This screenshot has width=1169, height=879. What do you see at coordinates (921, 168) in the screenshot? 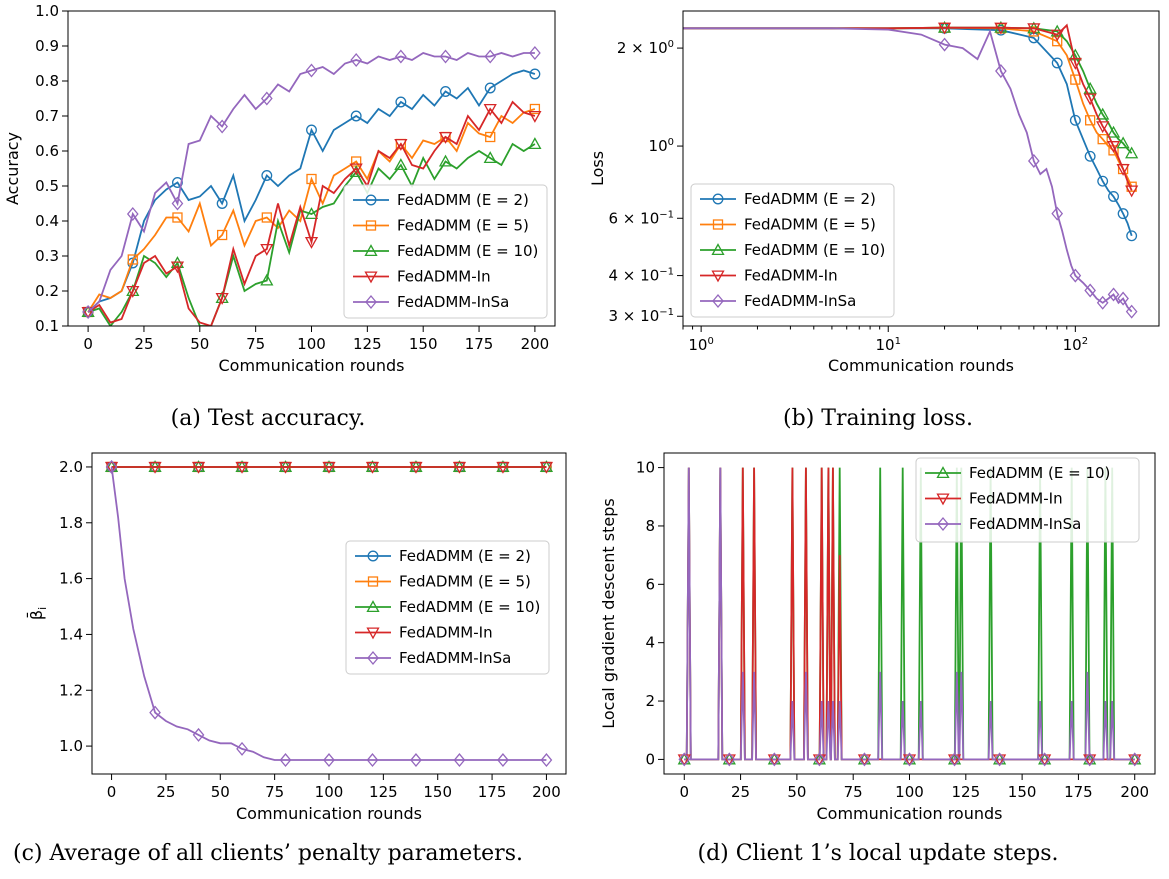
I see `axes-frame` at bounding box center [921, 168].